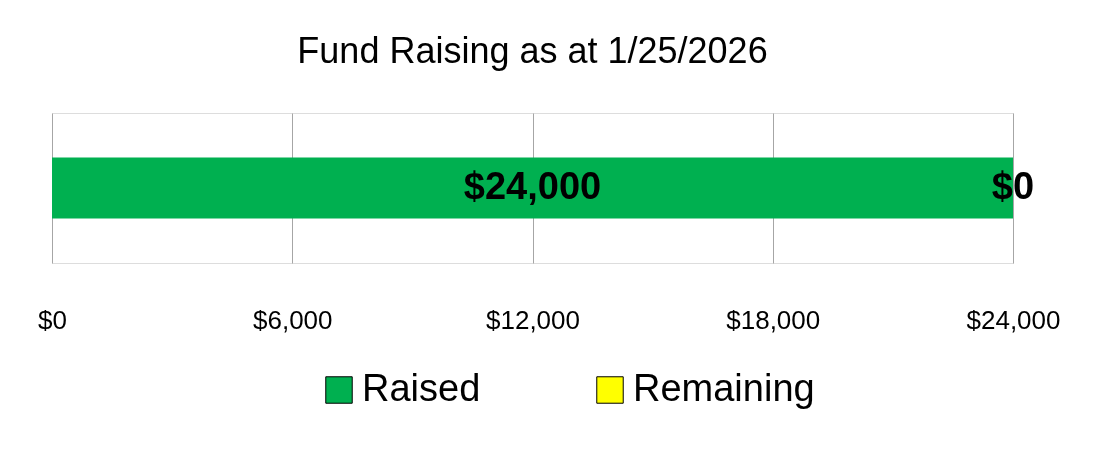 This screenshot has height=468, width=1111. I want to click on x-tick-label: $18,000, so click(773, 319).